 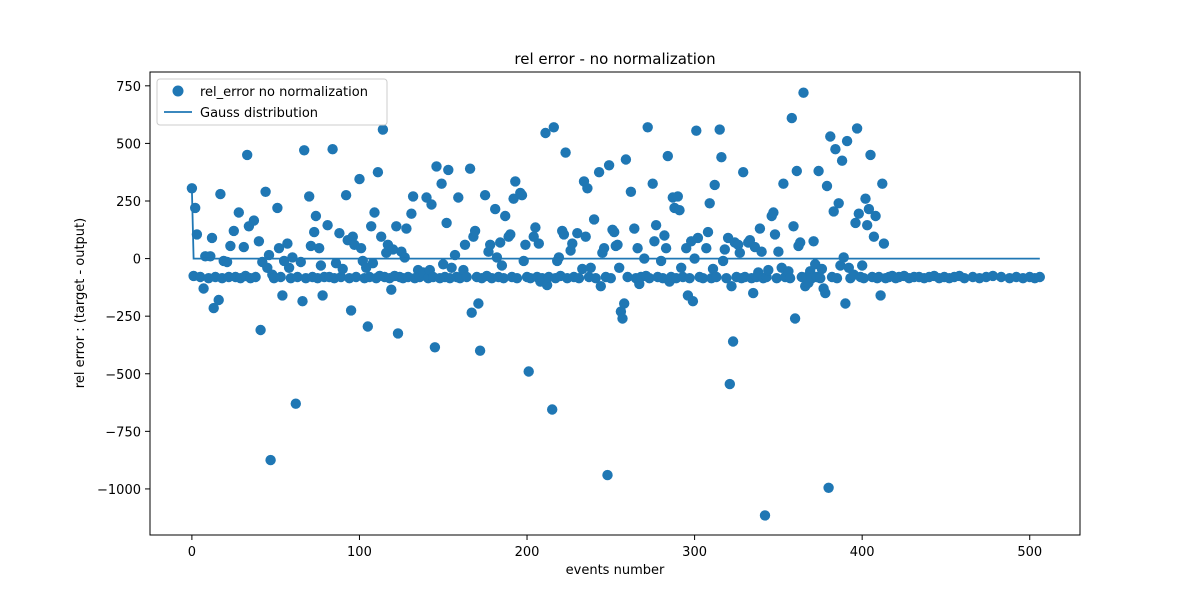 What do you see at coordinates (123, 432) in the screenshot?
I see `y-tick-label: −750` at bounding box center [123, 432].